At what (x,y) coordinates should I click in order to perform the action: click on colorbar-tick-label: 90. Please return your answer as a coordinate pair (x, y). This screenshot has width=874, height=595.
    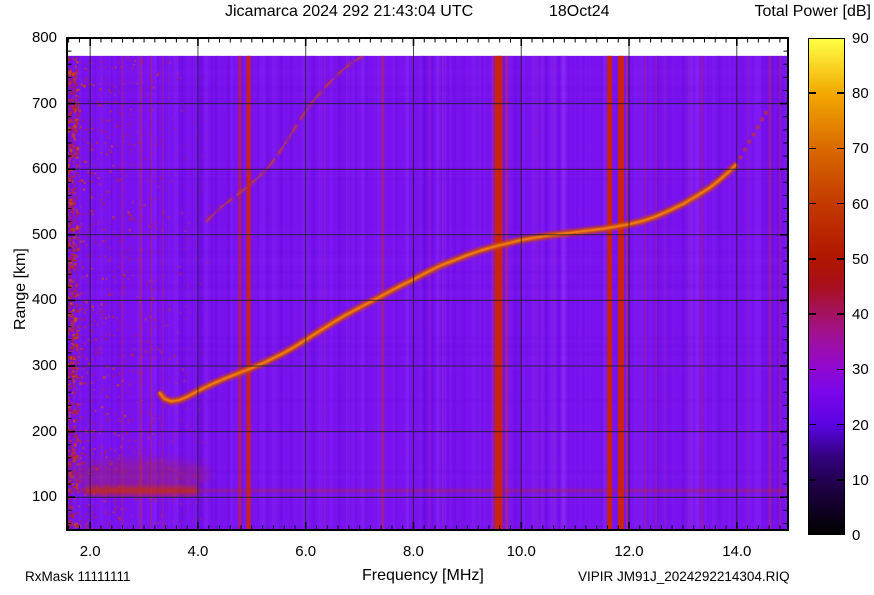
    Looking at the image, I should click on (860, 38).